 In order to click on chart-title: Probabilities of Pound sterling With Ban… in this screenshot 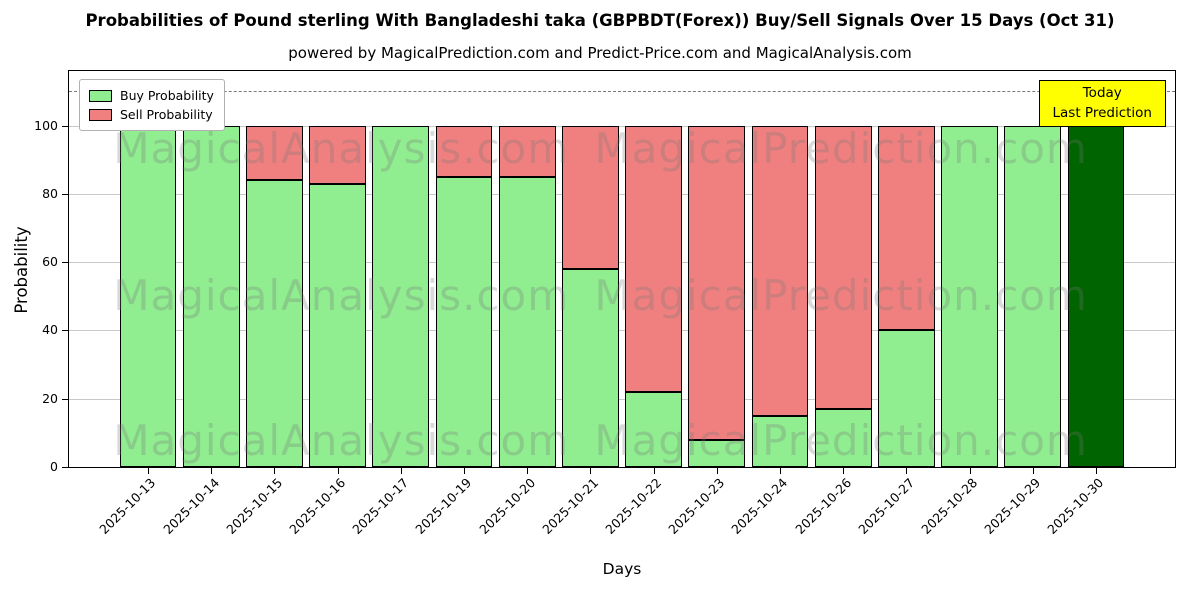, I will do `click(600, 20)`.